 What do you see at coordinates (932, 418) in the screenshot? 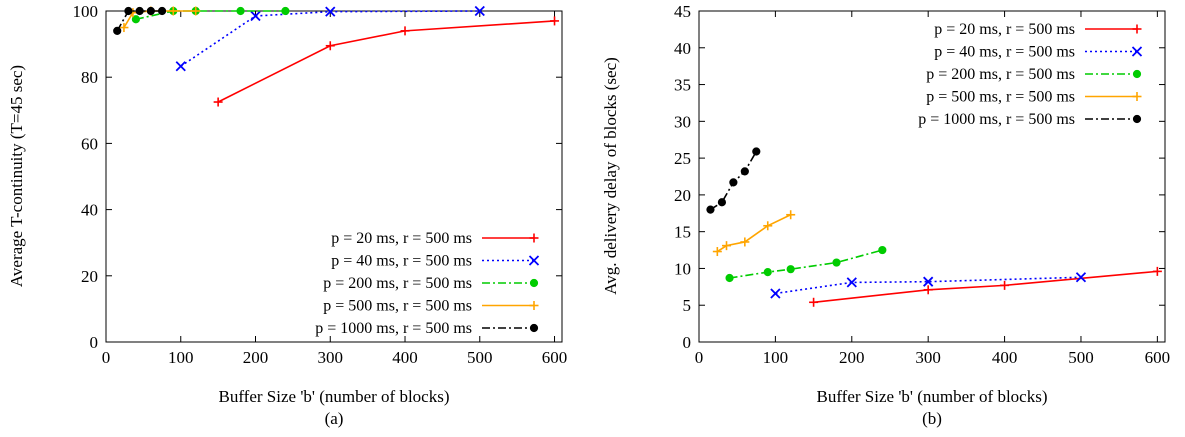
I see `chart-b-sub-label: (b)` at bounding box center [932, 418].